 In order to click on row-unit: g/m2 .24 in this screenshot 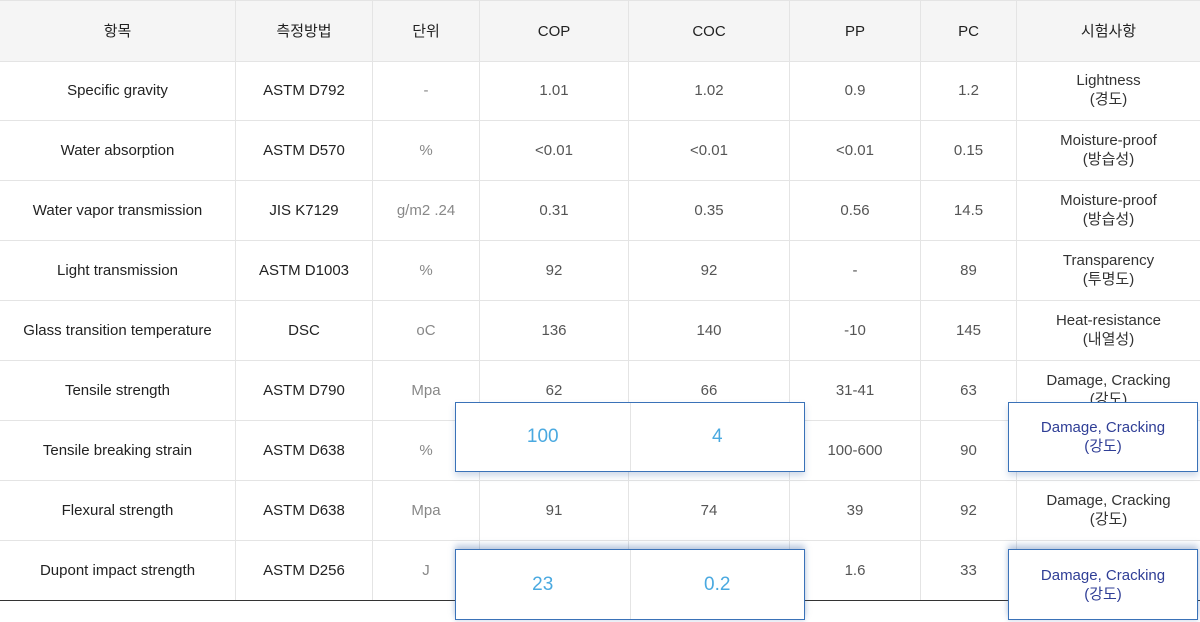, I will do `click(426, 210)`.